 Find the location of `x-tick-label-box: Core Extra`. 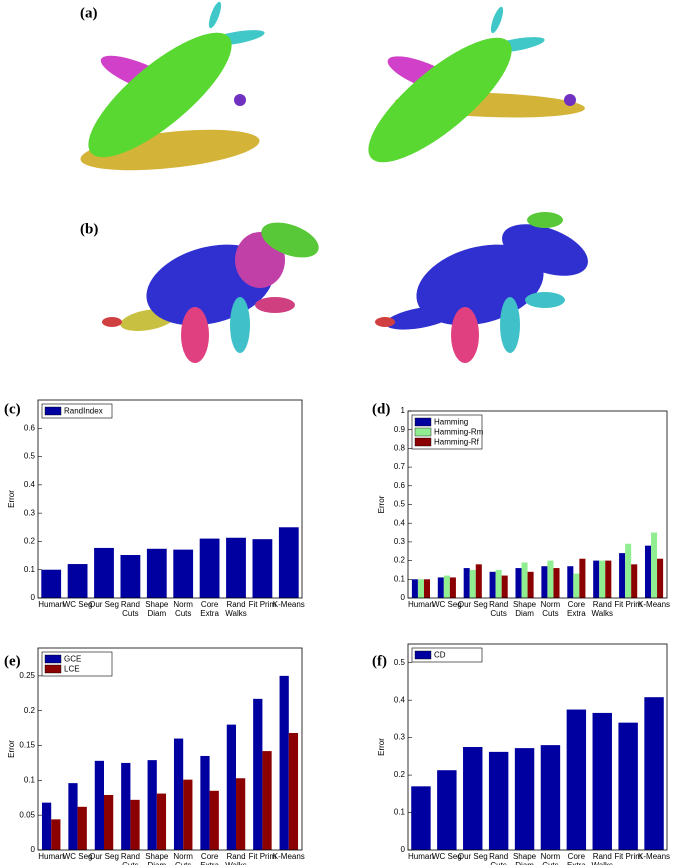

x-tick-label-box: Core Extra is located at coordinates (576, 858).